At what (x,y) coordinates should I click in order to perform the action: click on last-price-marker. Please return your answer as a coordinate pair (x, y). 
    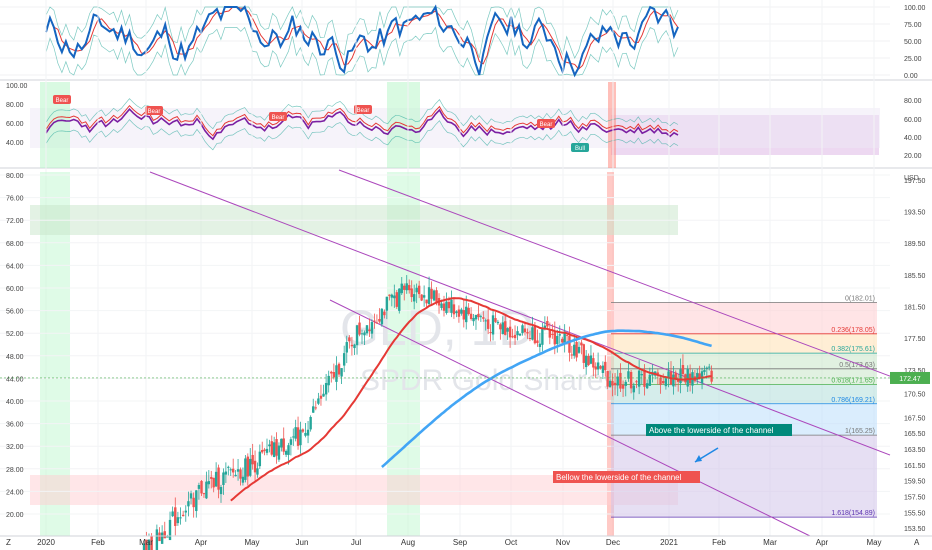
    Looking at the image, I should click on (910, 377).